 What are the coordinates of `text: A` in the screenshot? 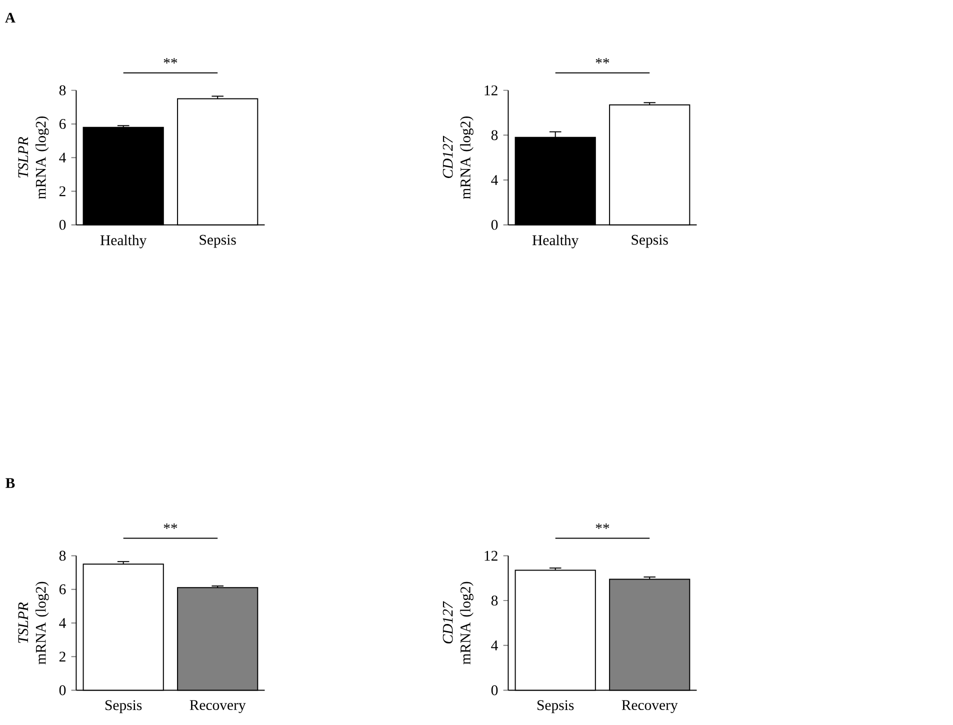 It's located at (10, 18).